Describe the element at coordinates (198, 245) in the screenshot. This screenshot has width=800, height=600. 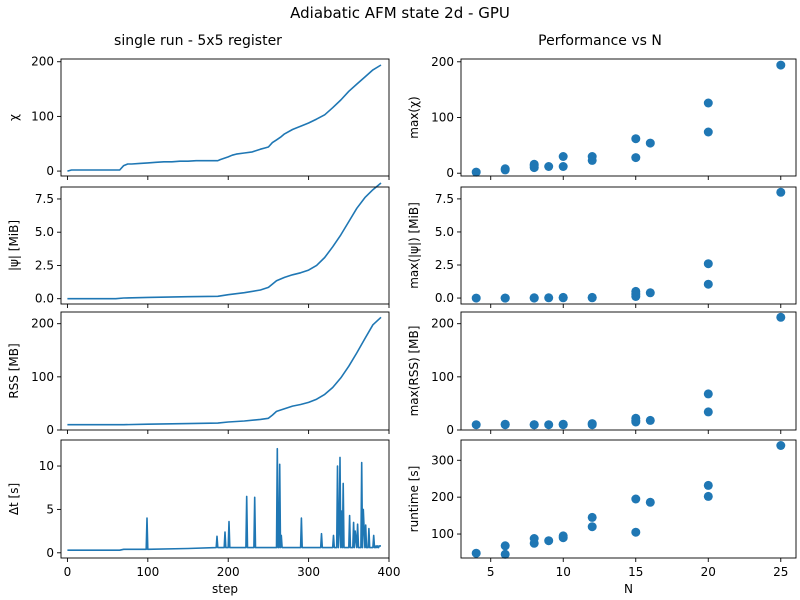
I see `subplot-psi_step: 0.0 2.5 5.0 7.5 |ψ| [MiB]` at that location.